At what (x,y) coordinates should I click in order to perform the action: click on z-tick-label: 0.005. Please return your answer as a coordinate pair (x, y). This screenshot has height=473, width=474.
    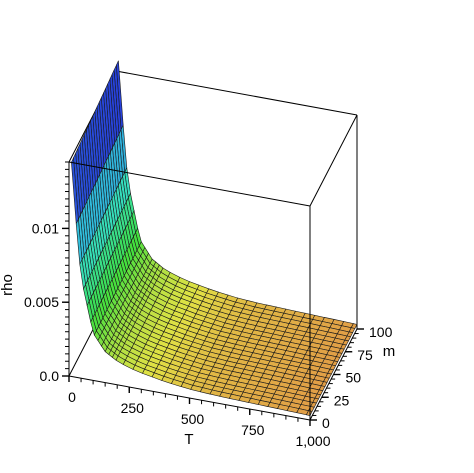
    Looking at the image, I should click on (41, 302).